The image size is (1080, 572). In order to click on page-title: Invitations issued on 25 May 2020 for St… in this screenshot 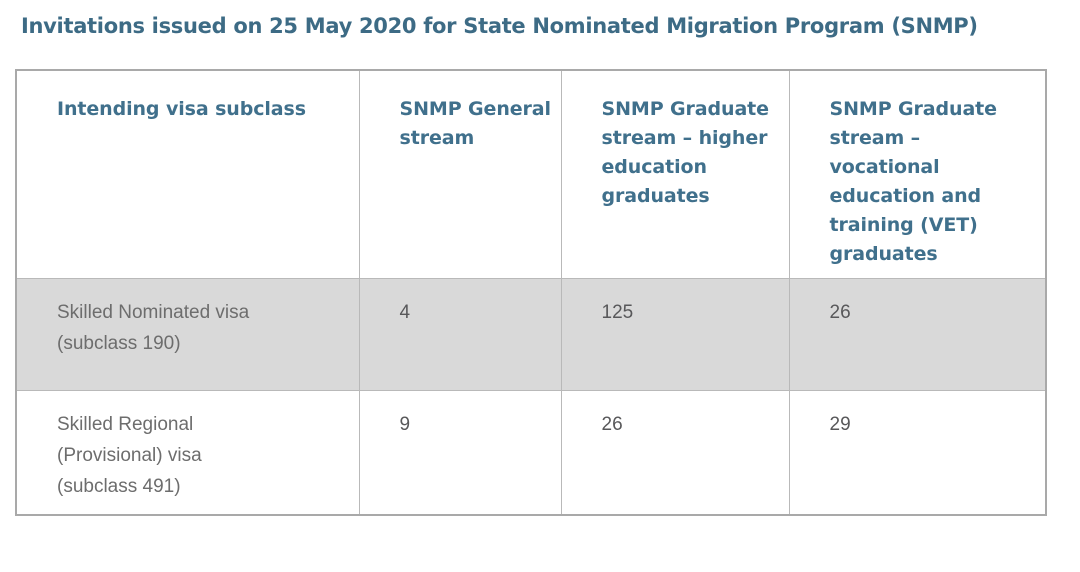, I will do `click(499, 26)`.